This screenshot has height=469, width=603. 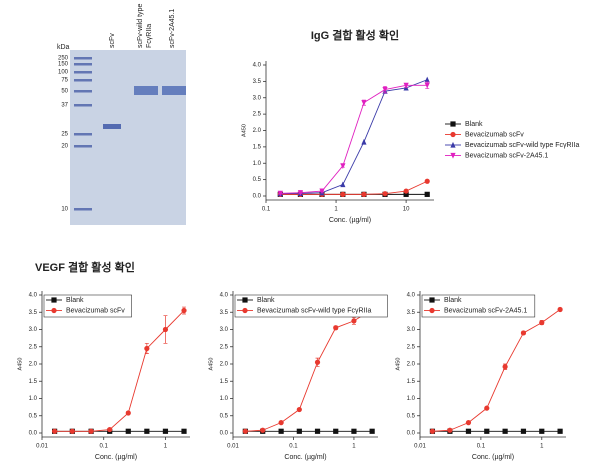 I want to click on axes, so click(x=349, y=131).